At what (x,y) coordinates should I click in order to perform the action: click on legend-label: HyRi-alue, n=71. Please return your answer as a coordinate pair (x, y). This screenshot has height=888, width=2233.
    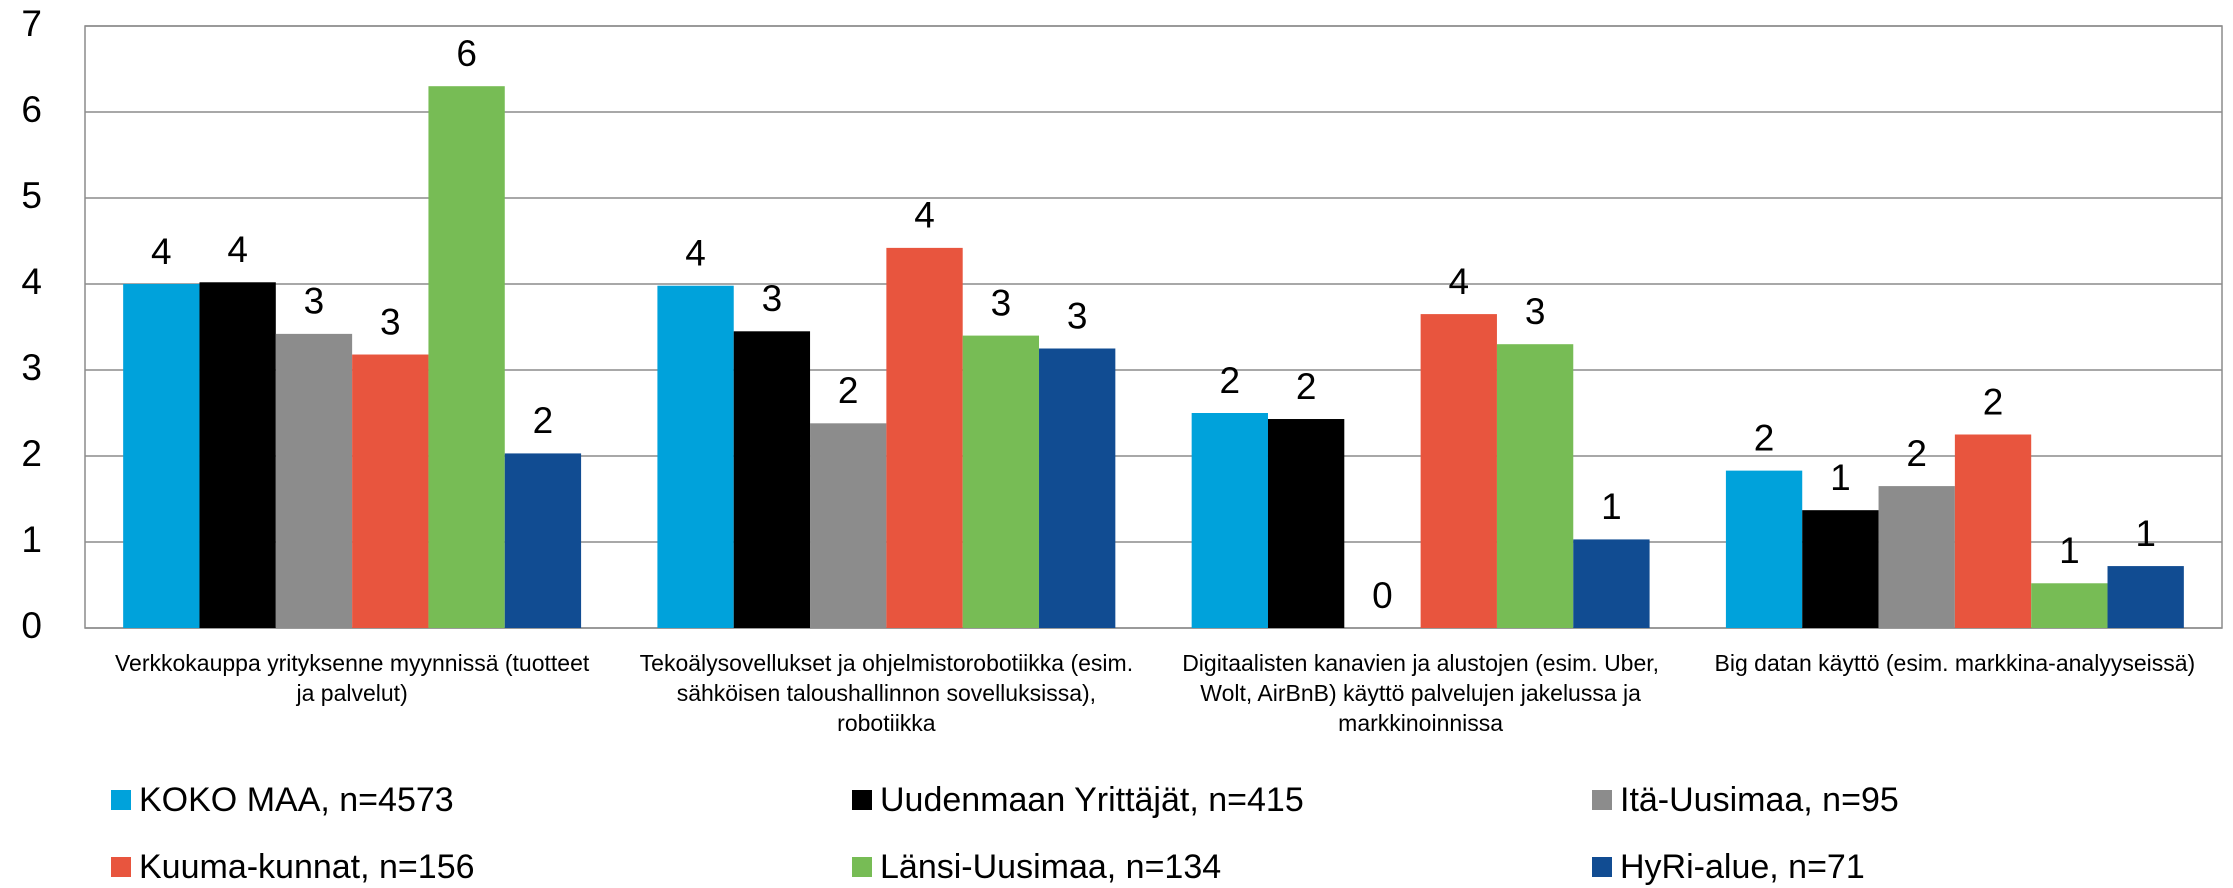
    Looking at the image, I should click on (1742, 866).